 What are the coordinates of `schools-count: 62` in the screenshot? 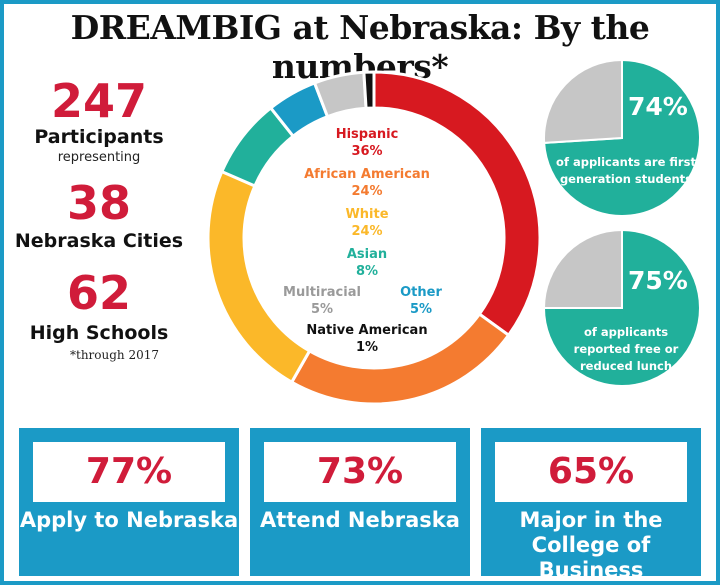 It's located at (98, 293).